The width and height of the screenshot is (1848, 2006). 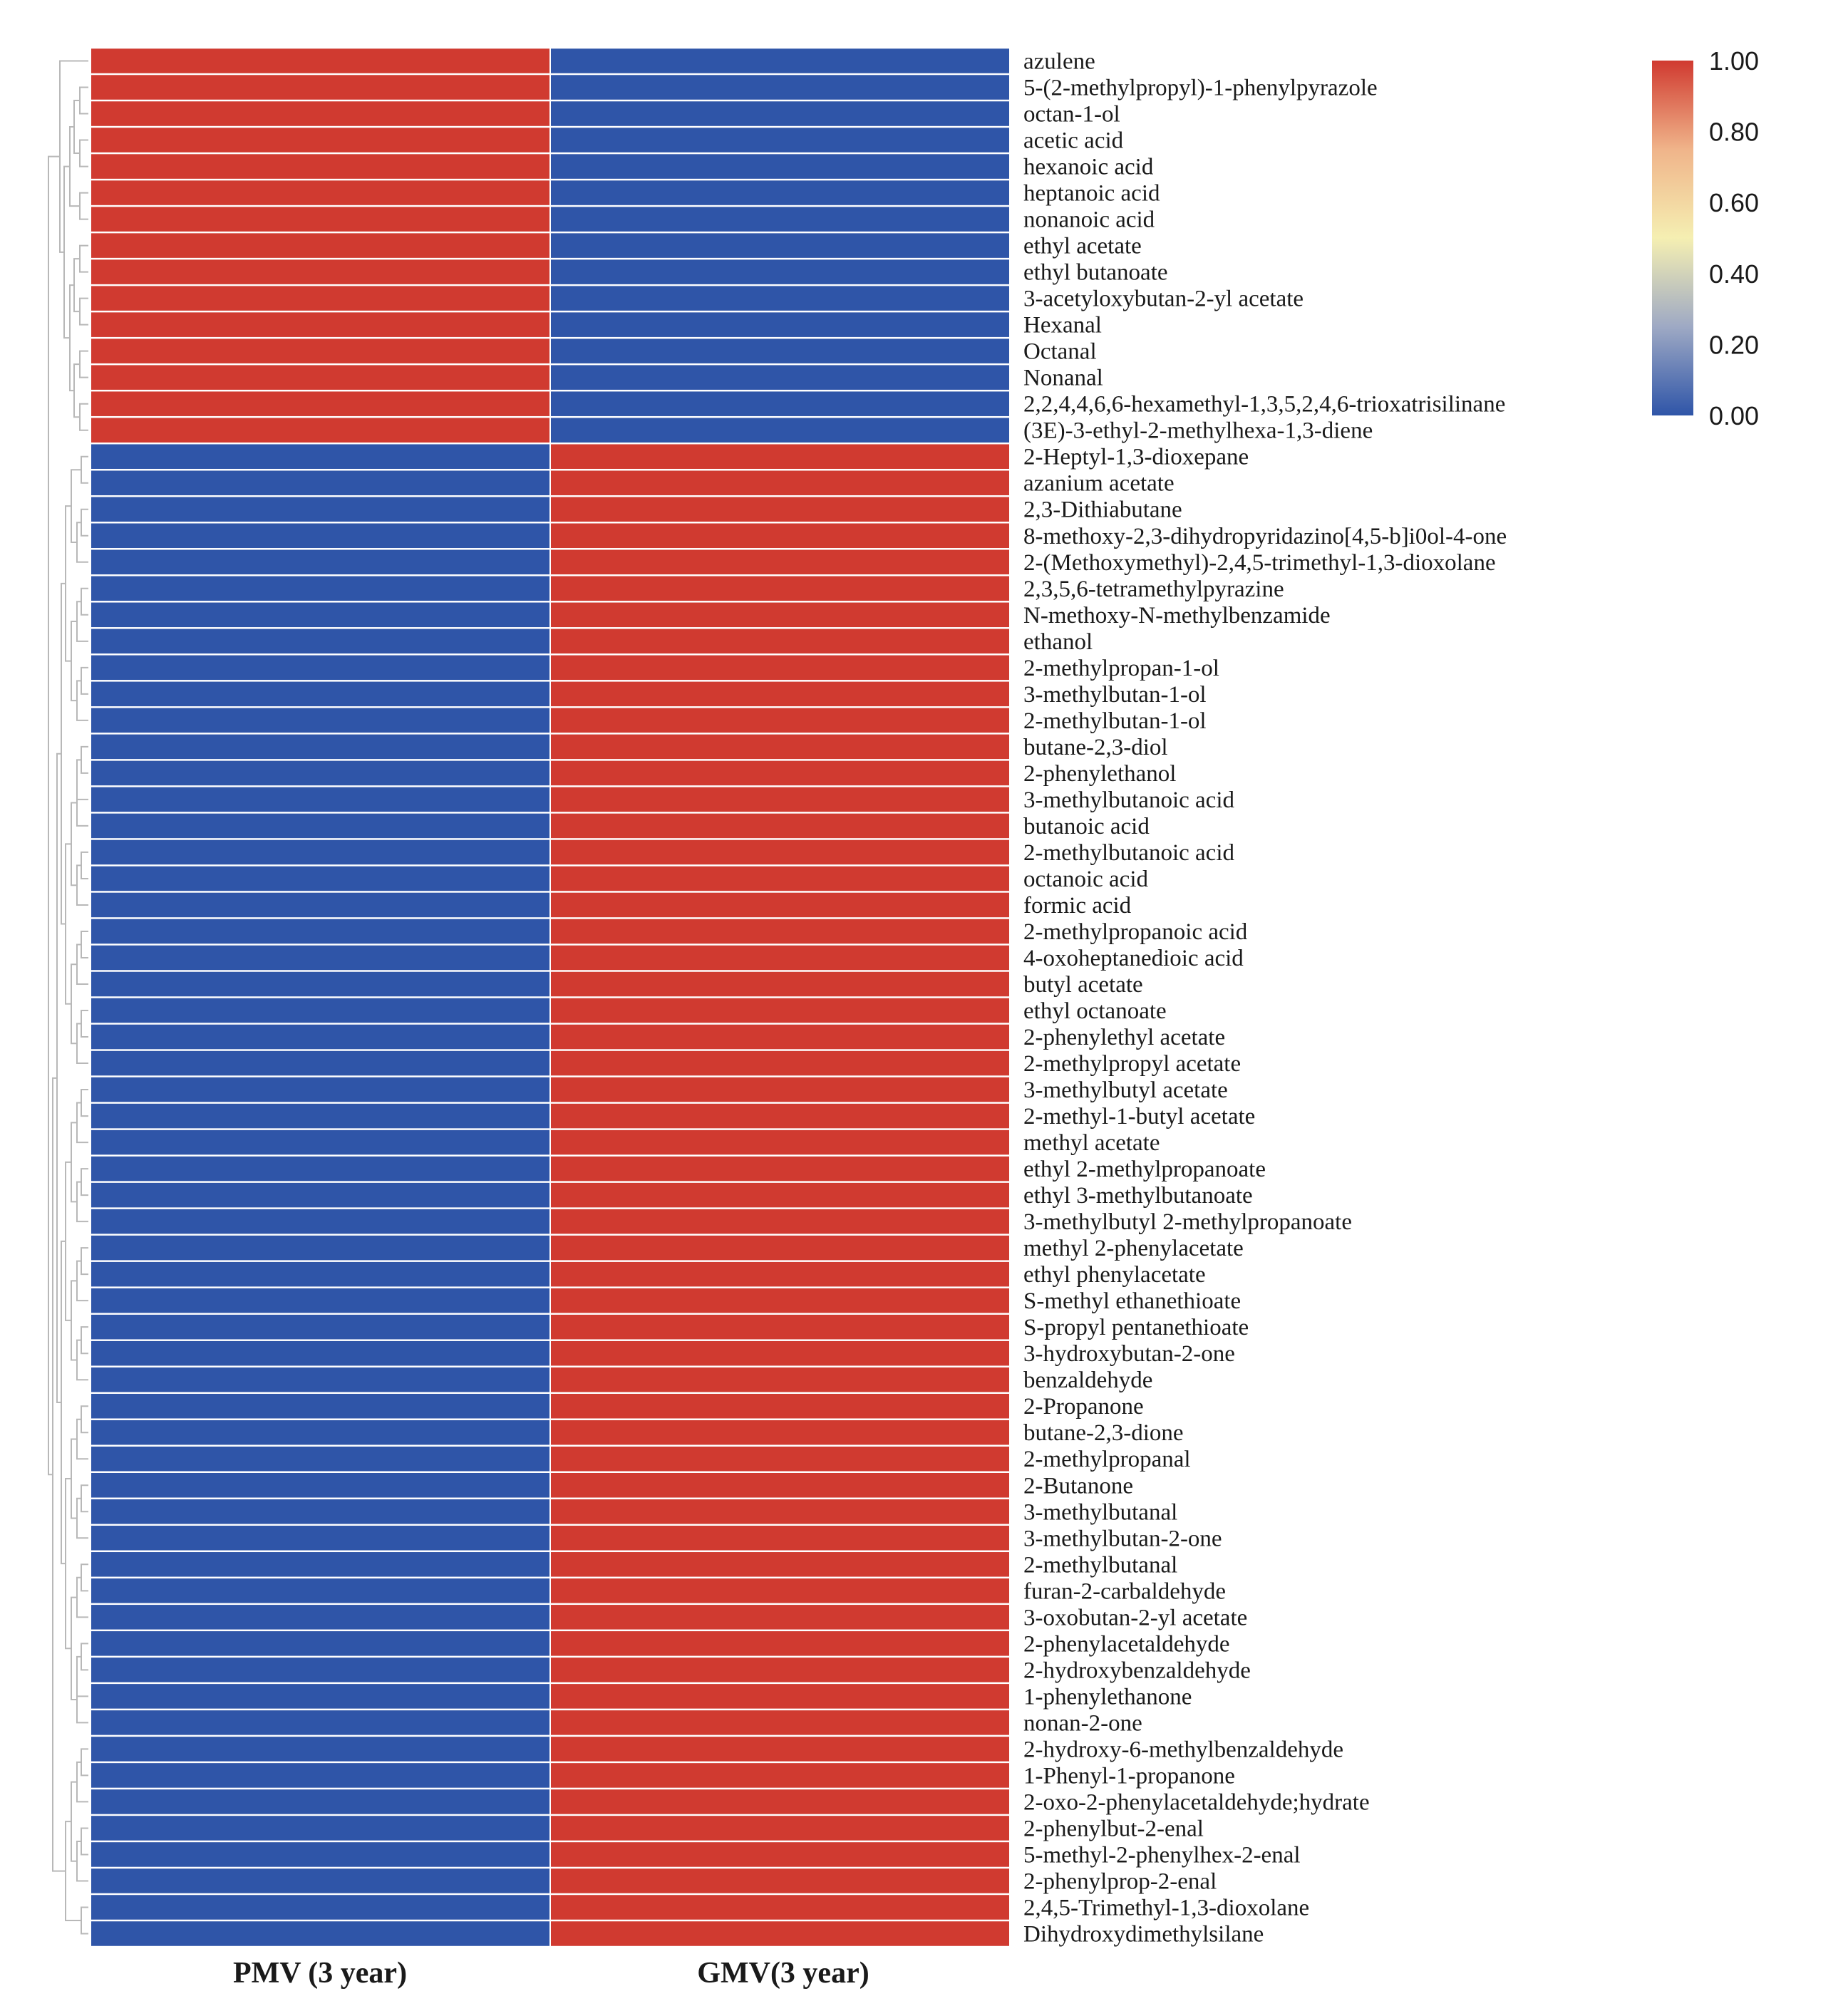 What do you see at coordinates (1734, 274) in the screenshot?
I see `colorbar-tick-label: 0.40` at bounding box center [1734, 274].